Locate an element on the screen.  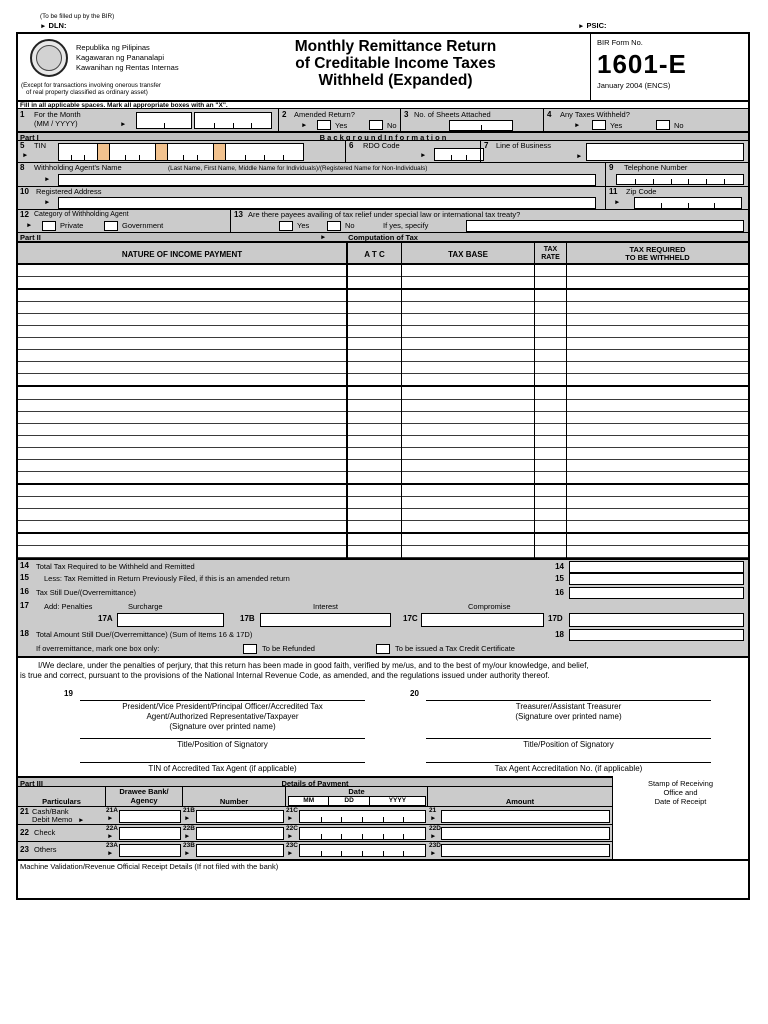
field-any-taxes-withheld: 4 Any Taxes Withheld? ► Yes No is located at coordinates (645, 120).